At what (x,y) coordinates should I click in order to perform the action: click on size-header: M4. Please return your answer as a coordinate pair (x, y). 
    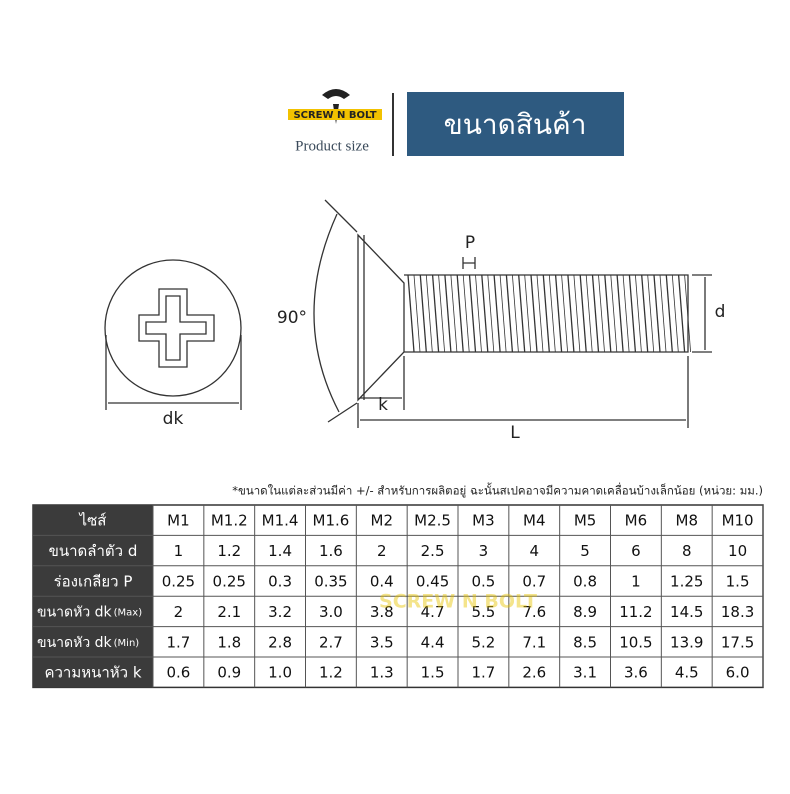
    Looking at the image, I should click on (534, 521).